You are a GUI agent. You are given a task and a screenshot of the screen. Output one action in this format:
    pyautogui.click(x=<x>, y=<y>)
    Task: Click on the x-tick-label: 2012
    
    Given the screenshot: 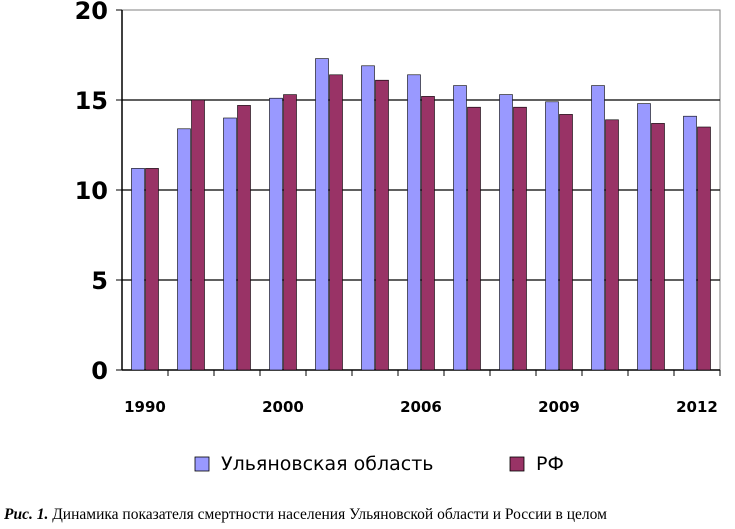 What is the action you would take?
    pyautogui.click(x=697, y=407)
    